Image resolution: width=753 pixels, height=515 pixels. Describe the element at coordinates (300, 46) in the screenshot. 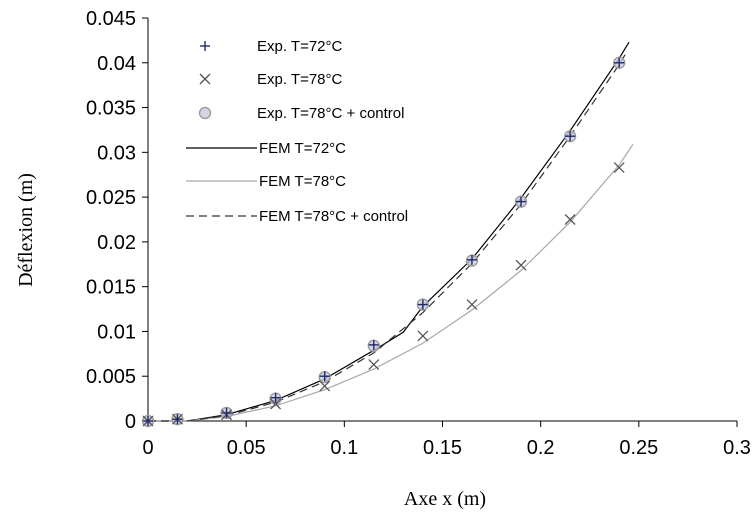

I see `legend-label: Exp. T=72°C` at that location.